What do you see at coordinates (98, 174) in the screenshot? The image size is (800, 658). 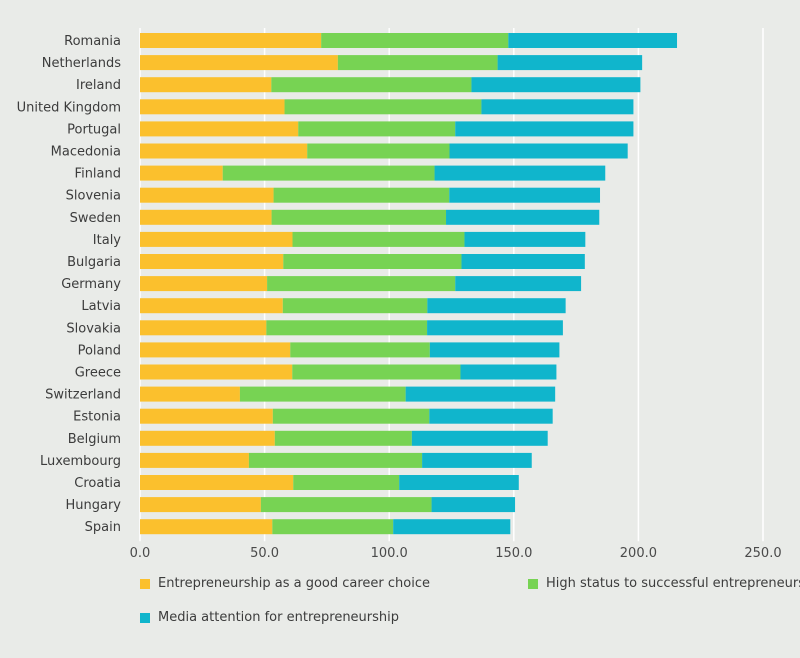 I see `category-label-finland: Finland` at bounding box center [98, 174].